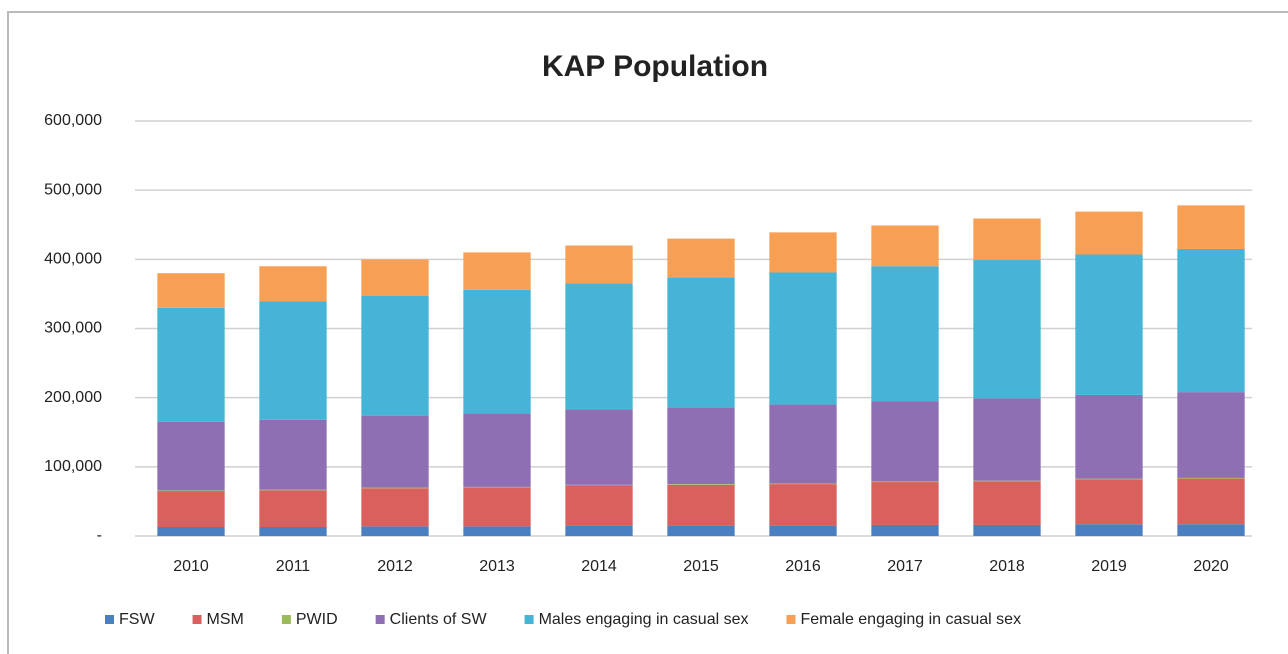  I want to click on x-tick-label: 2016, so click(803, 566).